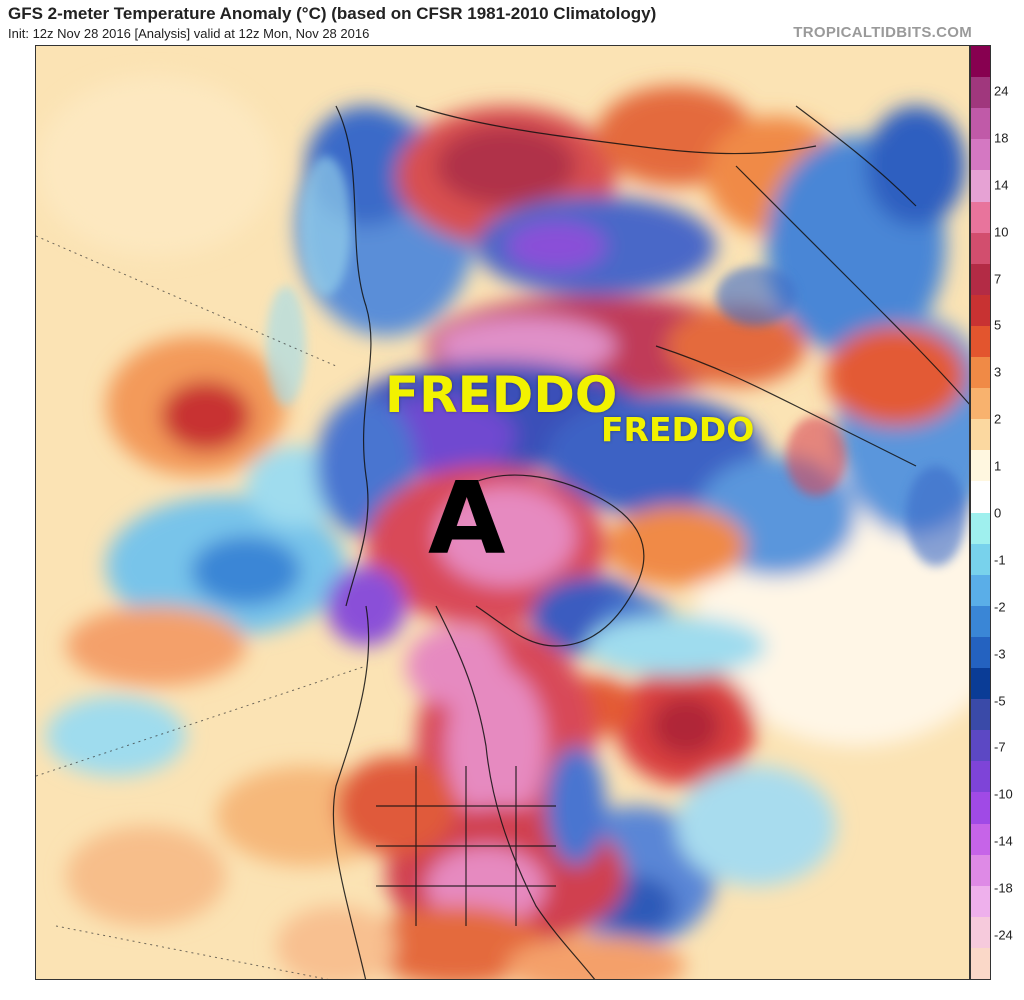 The width and height of the screenshot is (1024, 1000). I want to click on colorbar-tick-label: -10, so click(1003, 794).